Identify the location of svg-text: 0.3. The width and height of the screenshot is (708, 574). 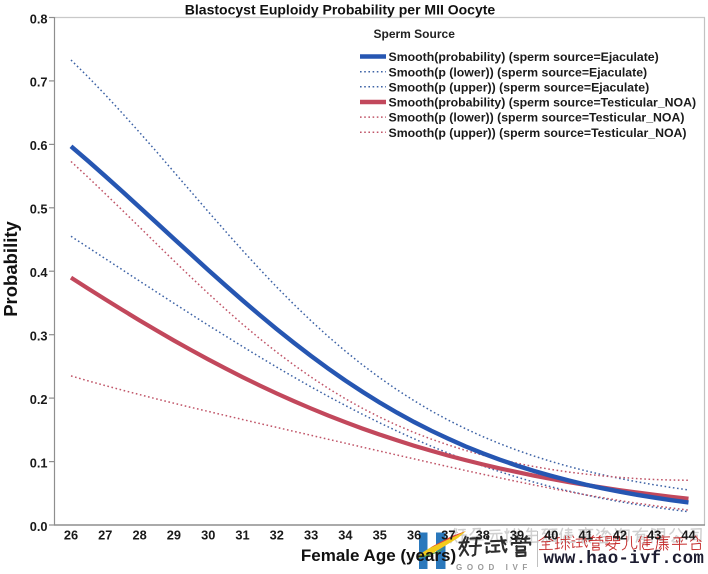
(39, 336).